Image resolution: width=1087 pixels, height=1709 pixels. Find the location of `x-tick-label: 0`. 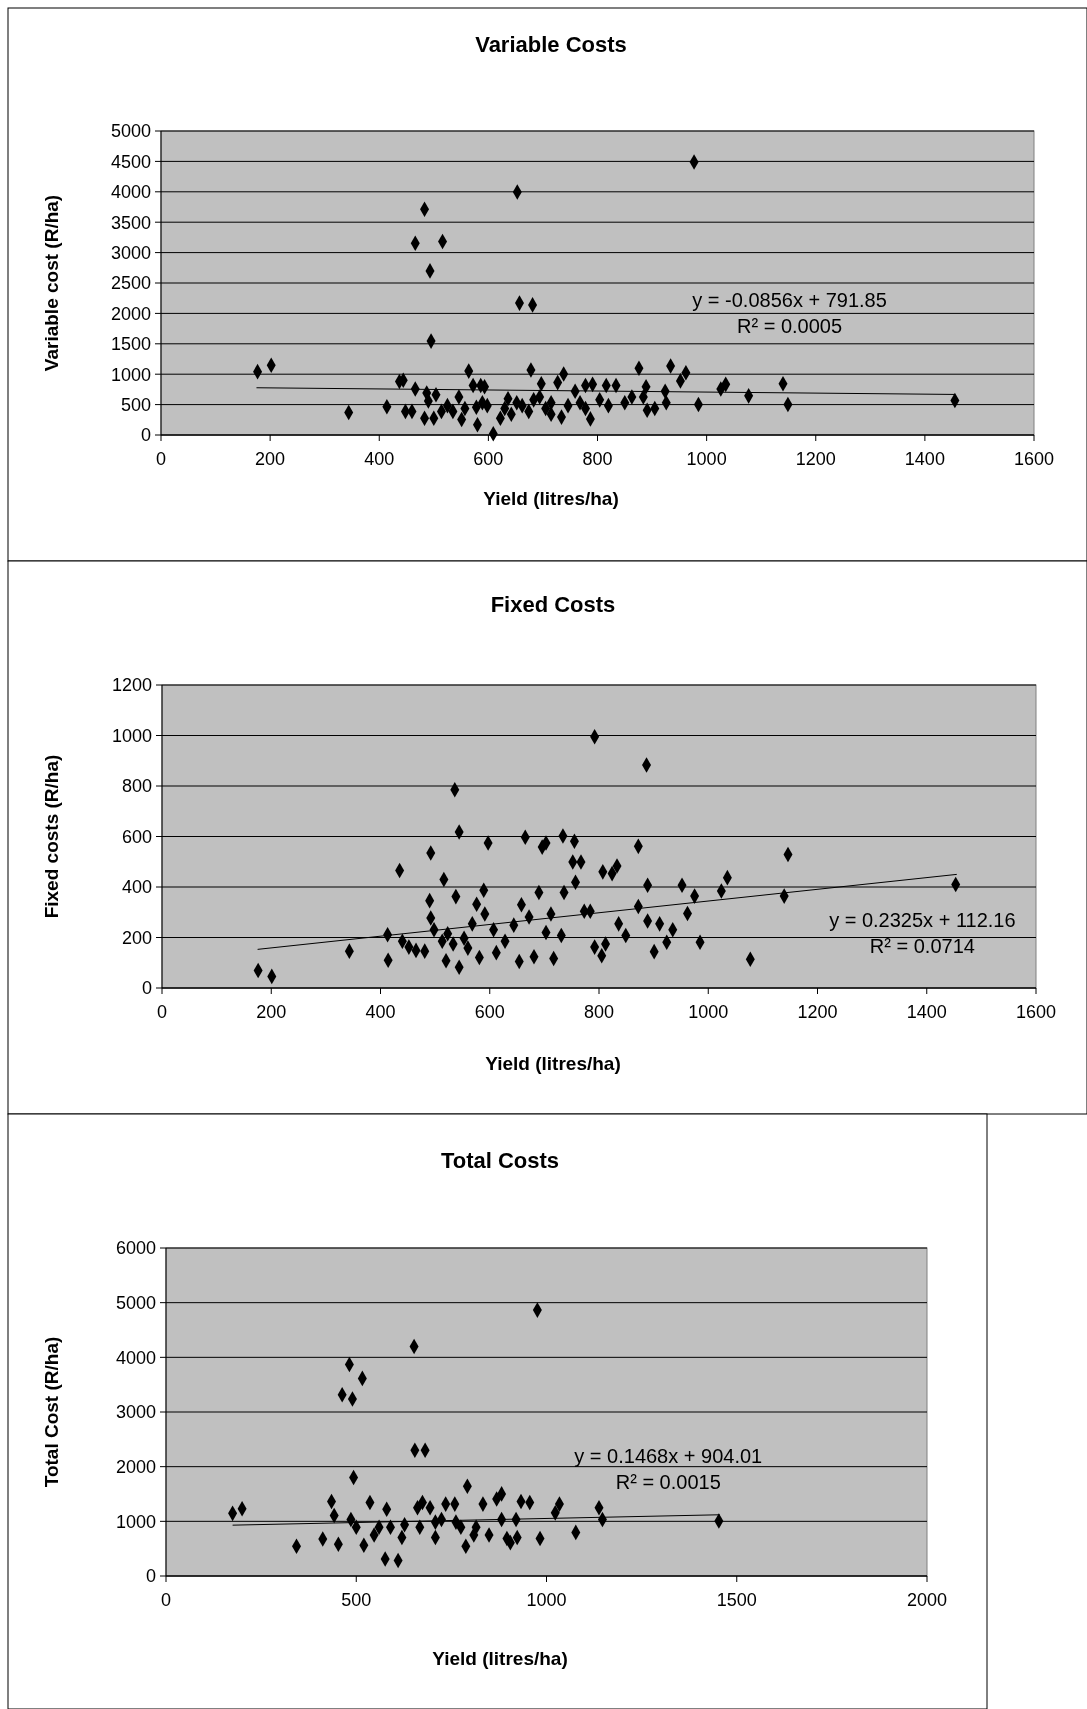

x-tick-label: 0 is located at coordinates (166, 1600).